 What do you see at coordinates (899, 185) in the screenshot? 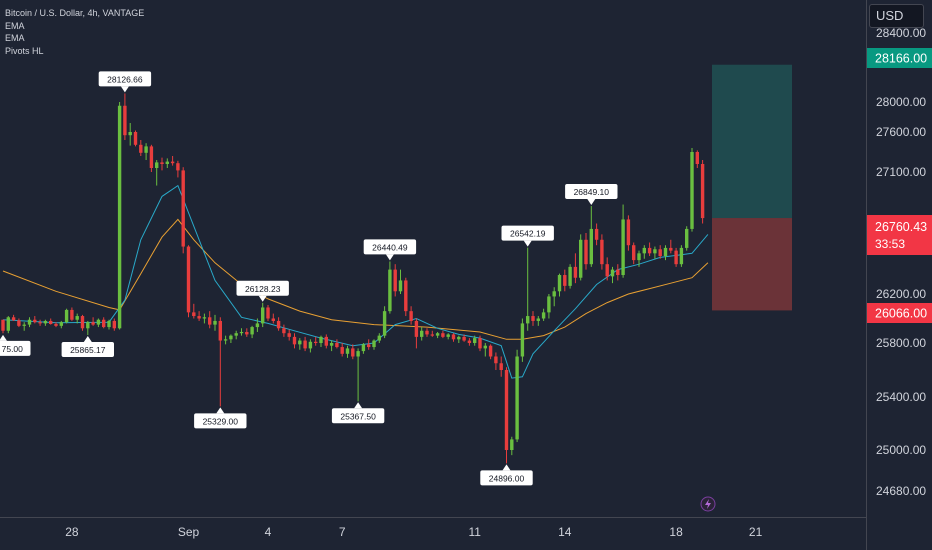
I see `price-badges: 28166.00 26760.43 33:53 26066.00` at bounding box center [899, 185].